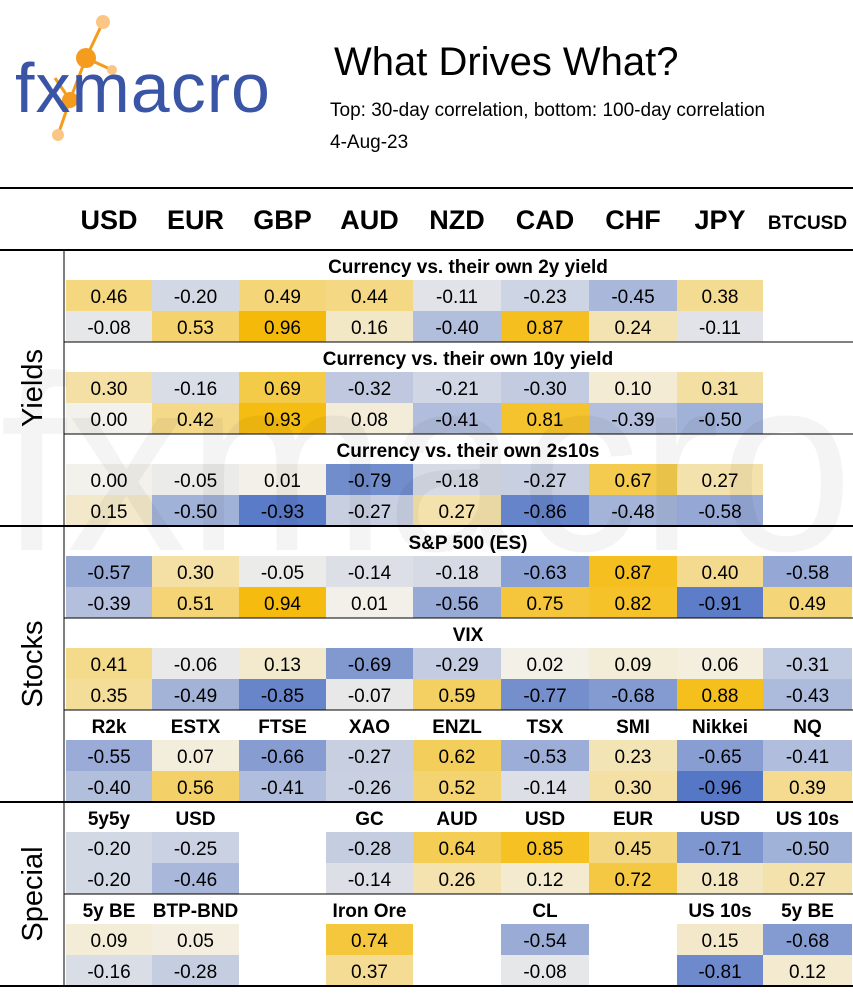  I want to click on cell-value: -0.77, so click(544, 696).